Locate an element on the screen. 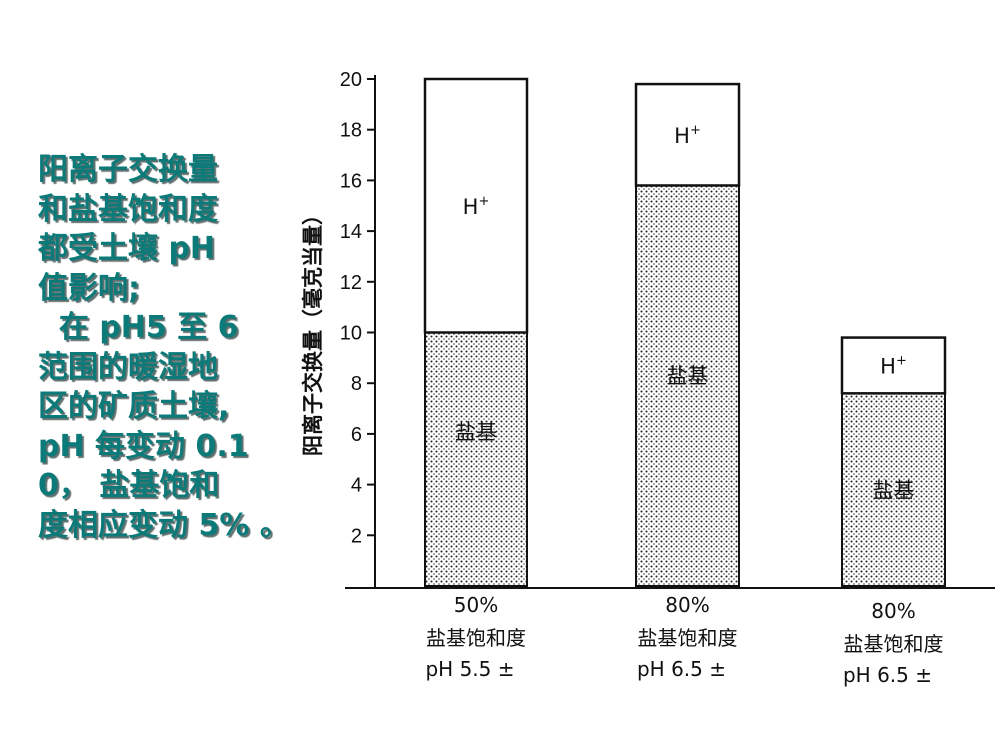 The width and height of the screenshot is (1000, 750). side-text-line: 值影响; is located at coordinates (89, 288).